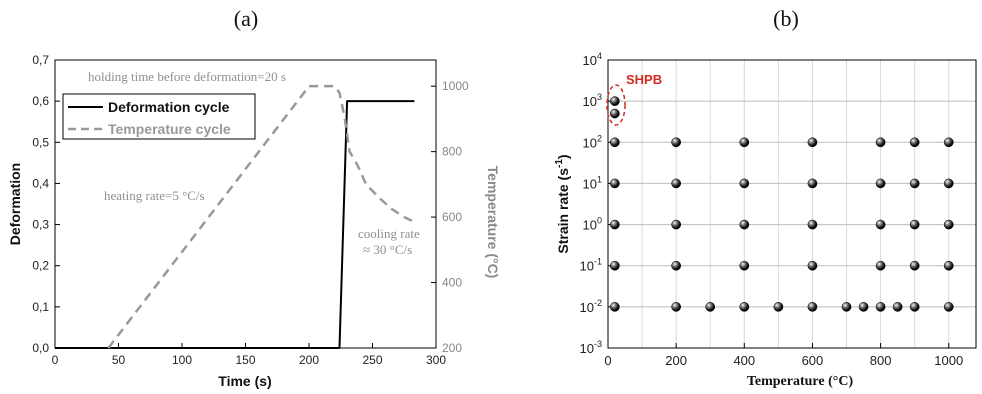 This screenshot has width=982, height=394. I want to click on panel-b-label: (b), so click(786, 18).